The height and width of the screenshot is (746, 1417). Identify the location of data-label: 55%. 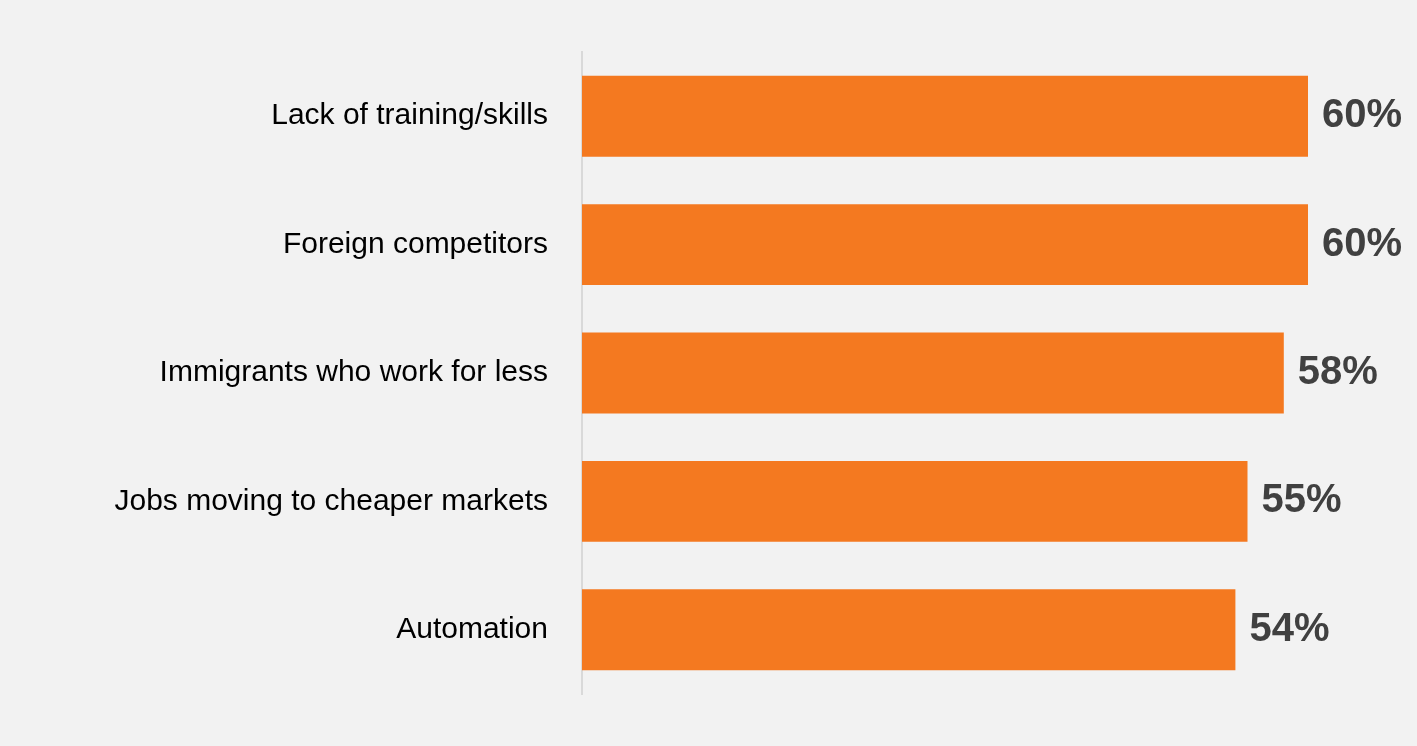
(1301, 498).